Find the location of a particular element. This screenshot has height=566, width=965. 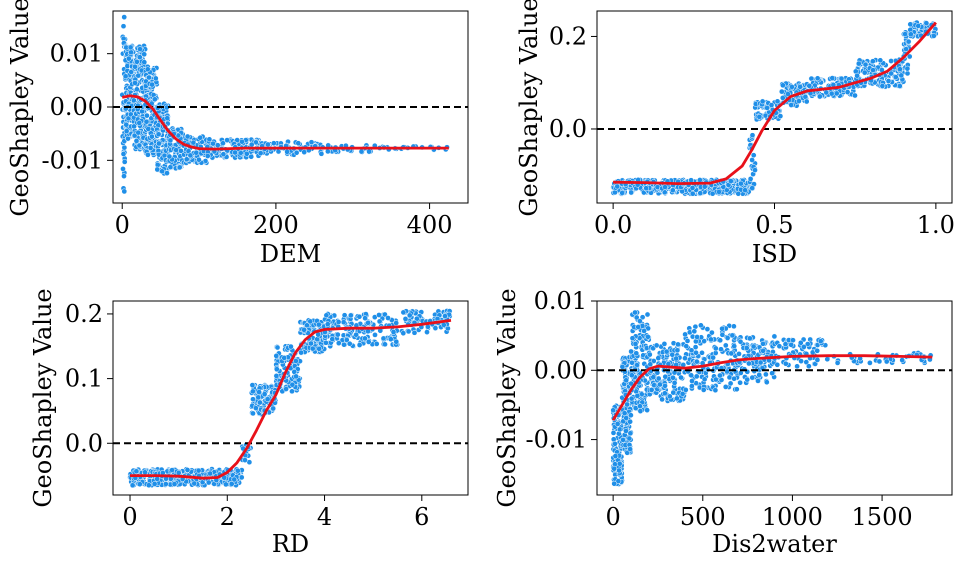

y-tick-label: 0.00 is located at coordinates (76, 107).